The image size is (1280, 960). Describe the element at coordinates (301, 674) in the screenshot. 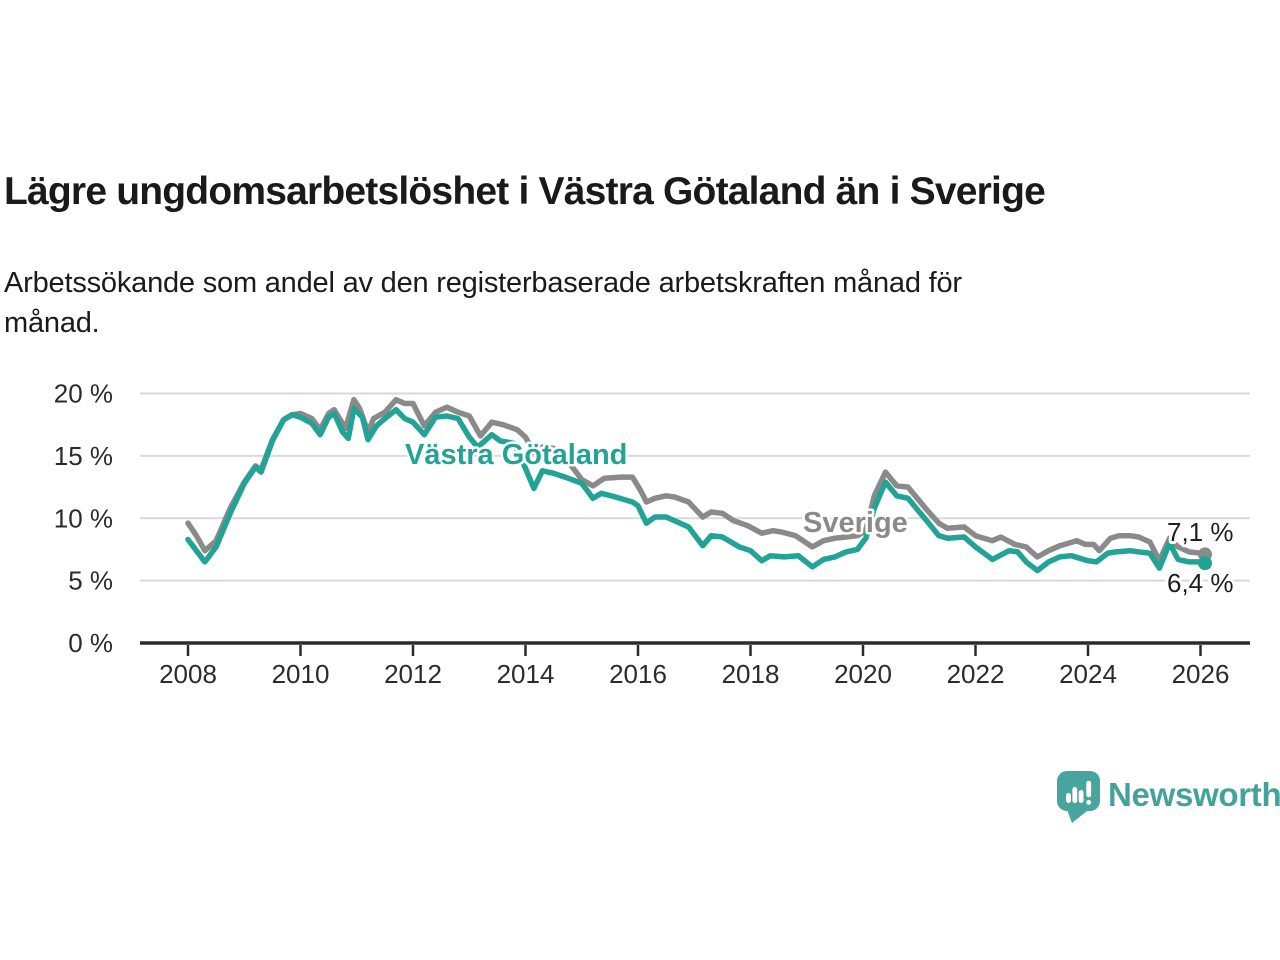

I see `x-tick-label: 2010` at that location.